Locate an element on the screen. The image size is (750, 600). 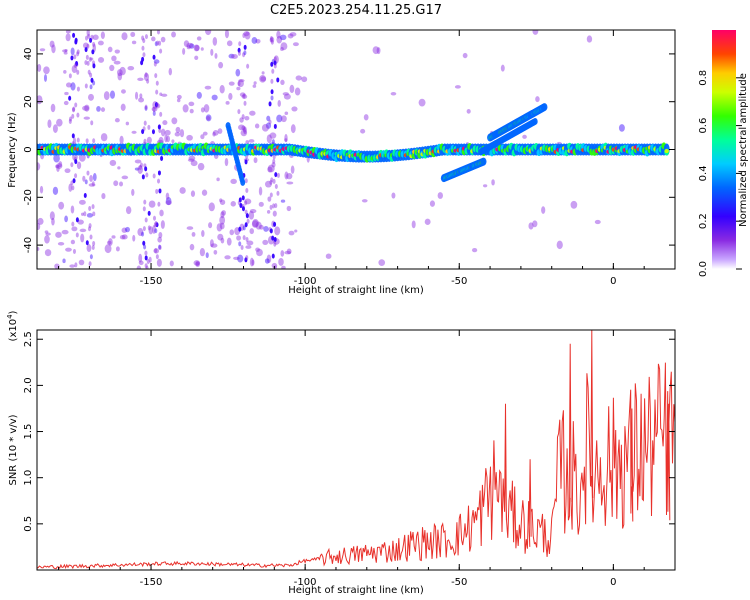
spectrogram-x-tick-label: -50 is located at coordinates (459, 281).